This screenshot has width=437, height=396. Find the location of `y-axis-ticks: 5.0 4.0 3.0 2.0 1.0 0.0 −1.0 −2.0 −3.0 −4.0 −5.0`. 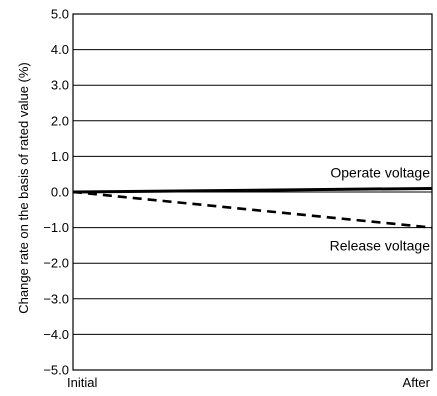

y-axis-ticks: 5.0 4.0 3.0 2.0 1.0 0.0 −1.0 −2.0 −3.0 −4.0 −5.0 is located at coordinates (56, 192).